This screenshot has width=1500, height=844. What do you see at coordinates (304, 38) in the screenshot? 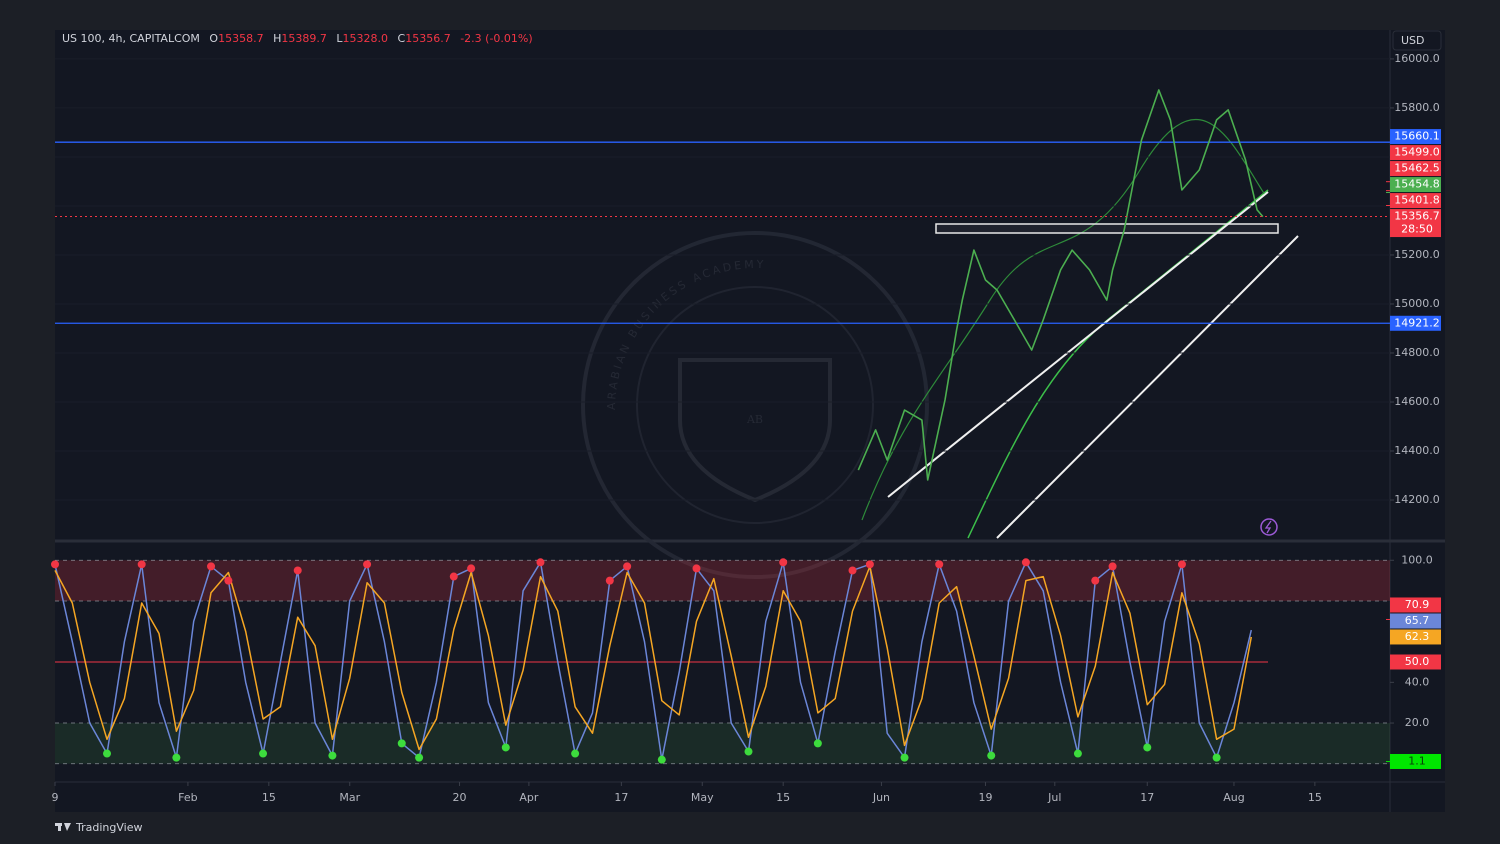
I see `ohlc-value: 15389.7` at bounding box center [304, 38].